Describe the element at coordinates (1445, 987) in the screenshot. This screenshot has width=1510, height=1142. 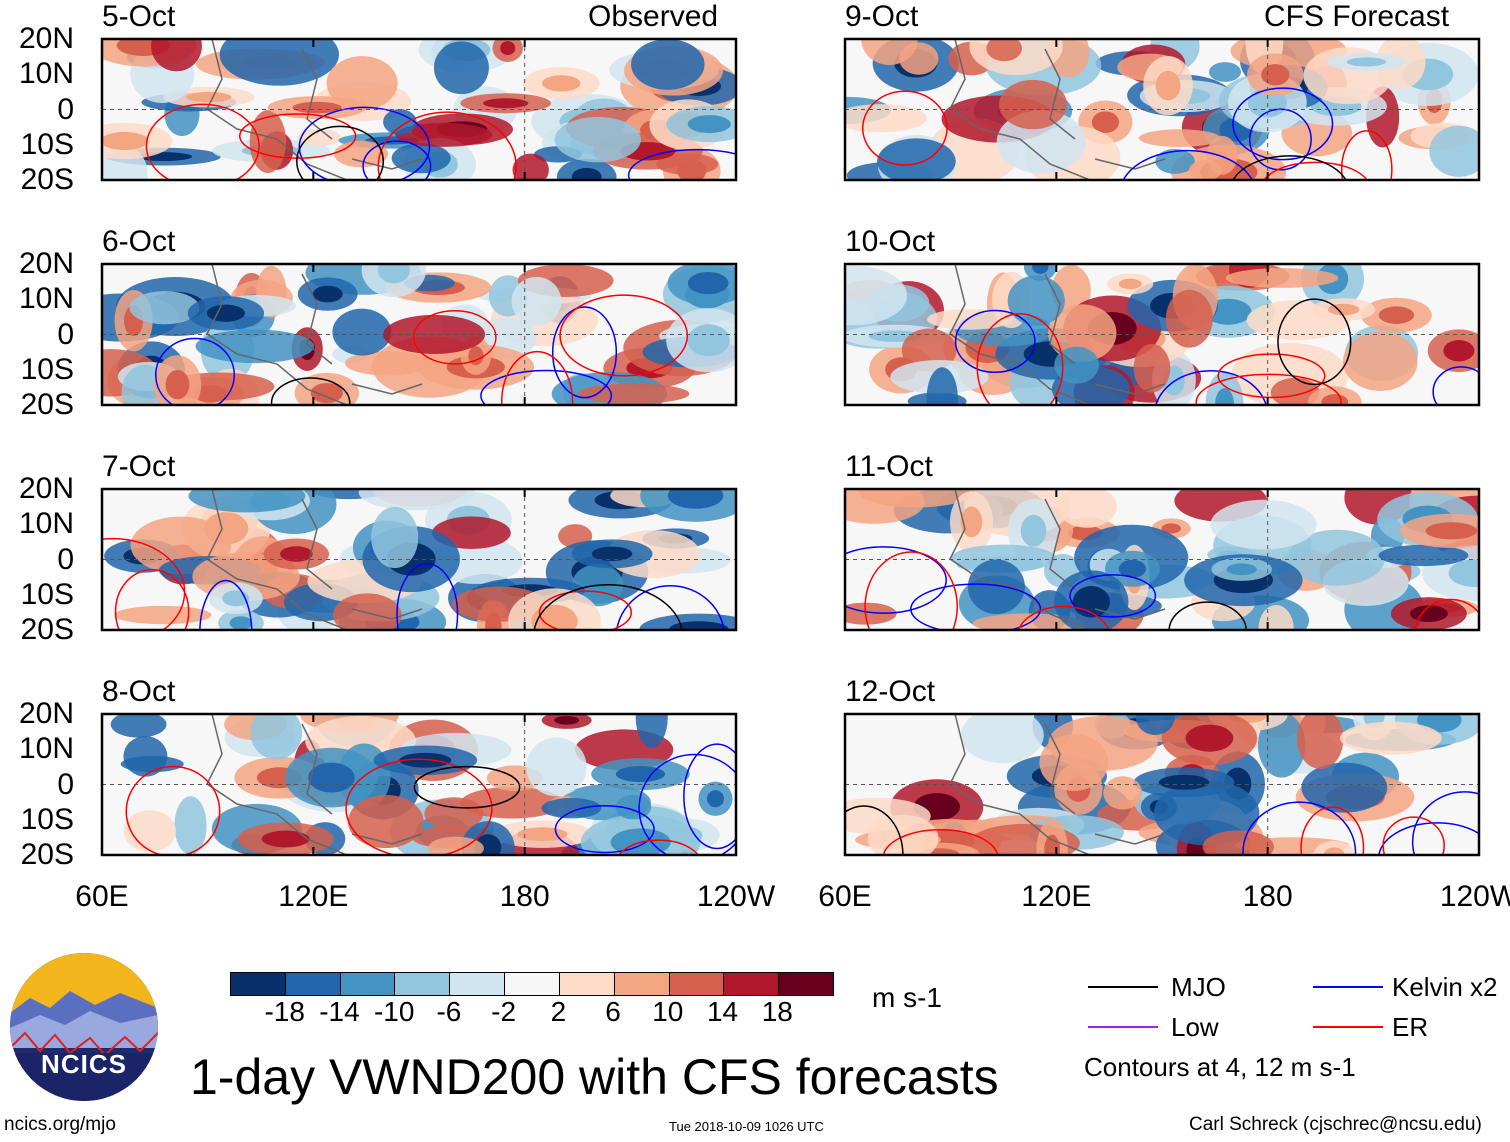
I see `legend-kelvin: Kelvin x2` at that location.